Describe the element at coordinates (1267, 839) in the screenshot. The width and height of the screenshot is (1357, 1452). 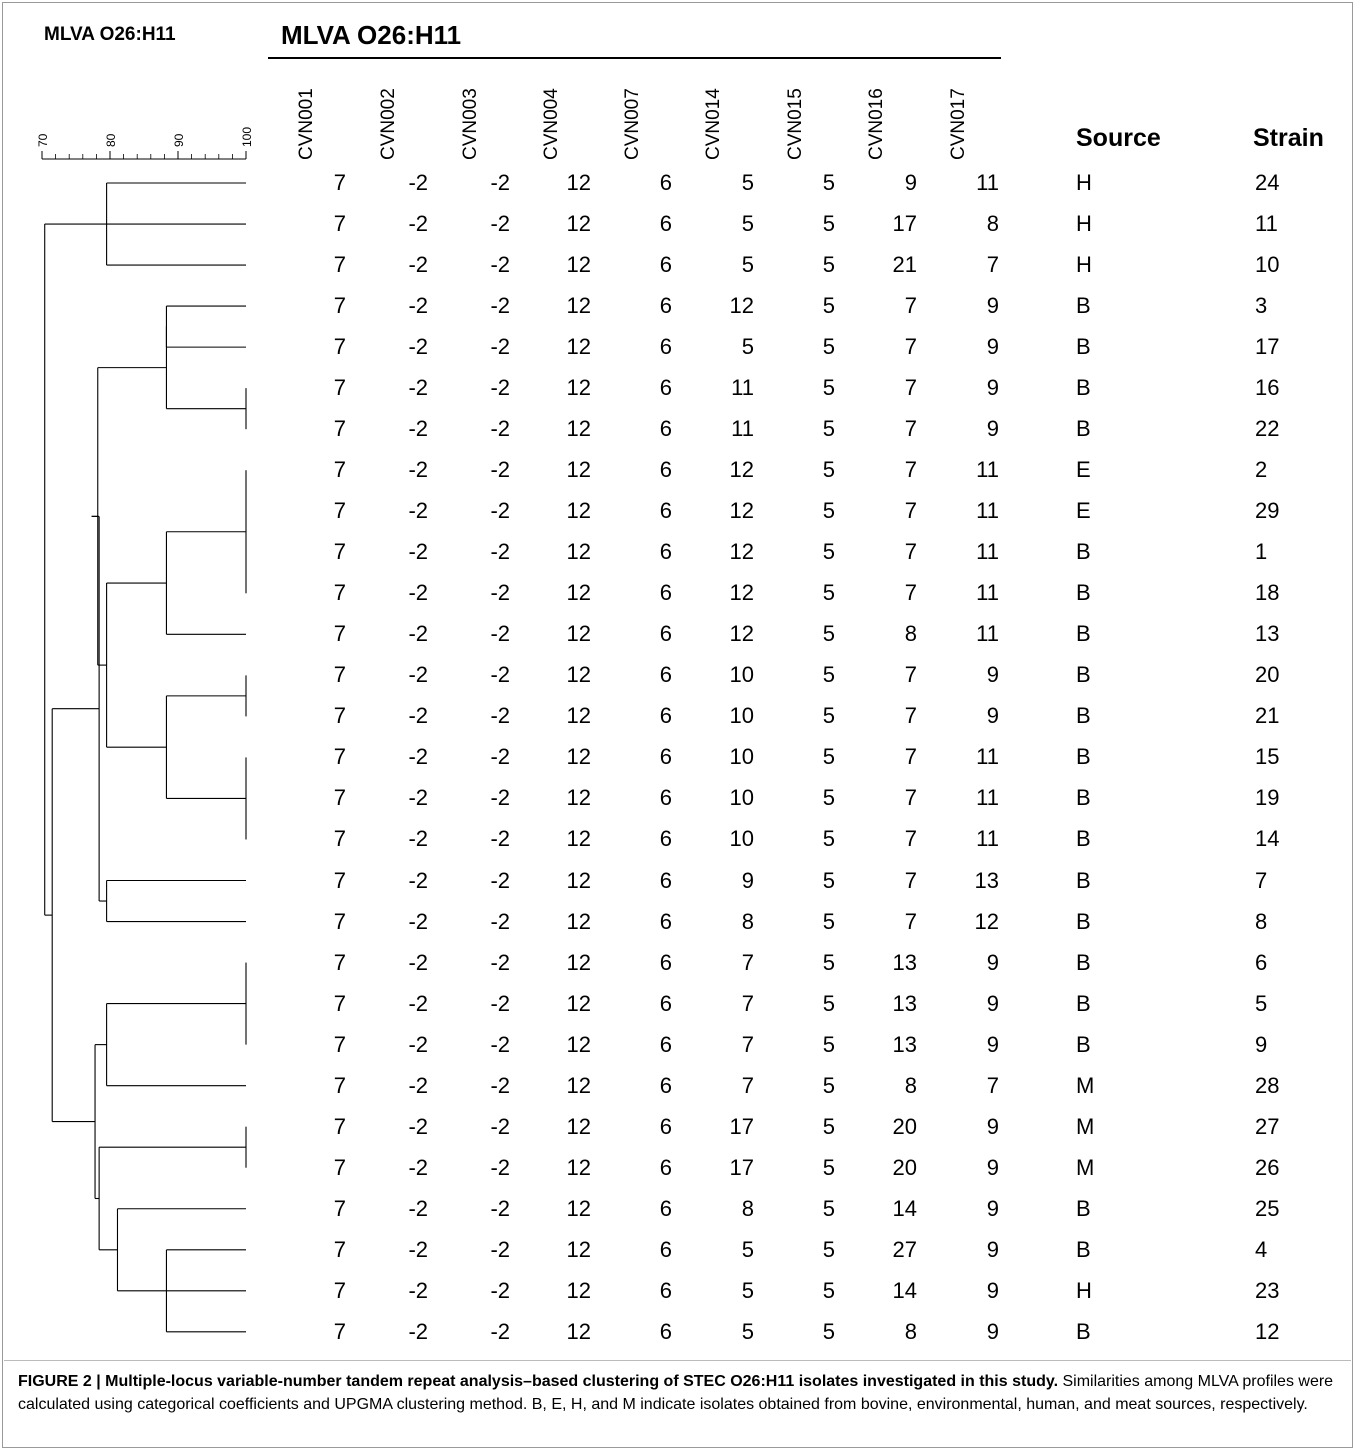
I see `strain-cell: 14` at that location.